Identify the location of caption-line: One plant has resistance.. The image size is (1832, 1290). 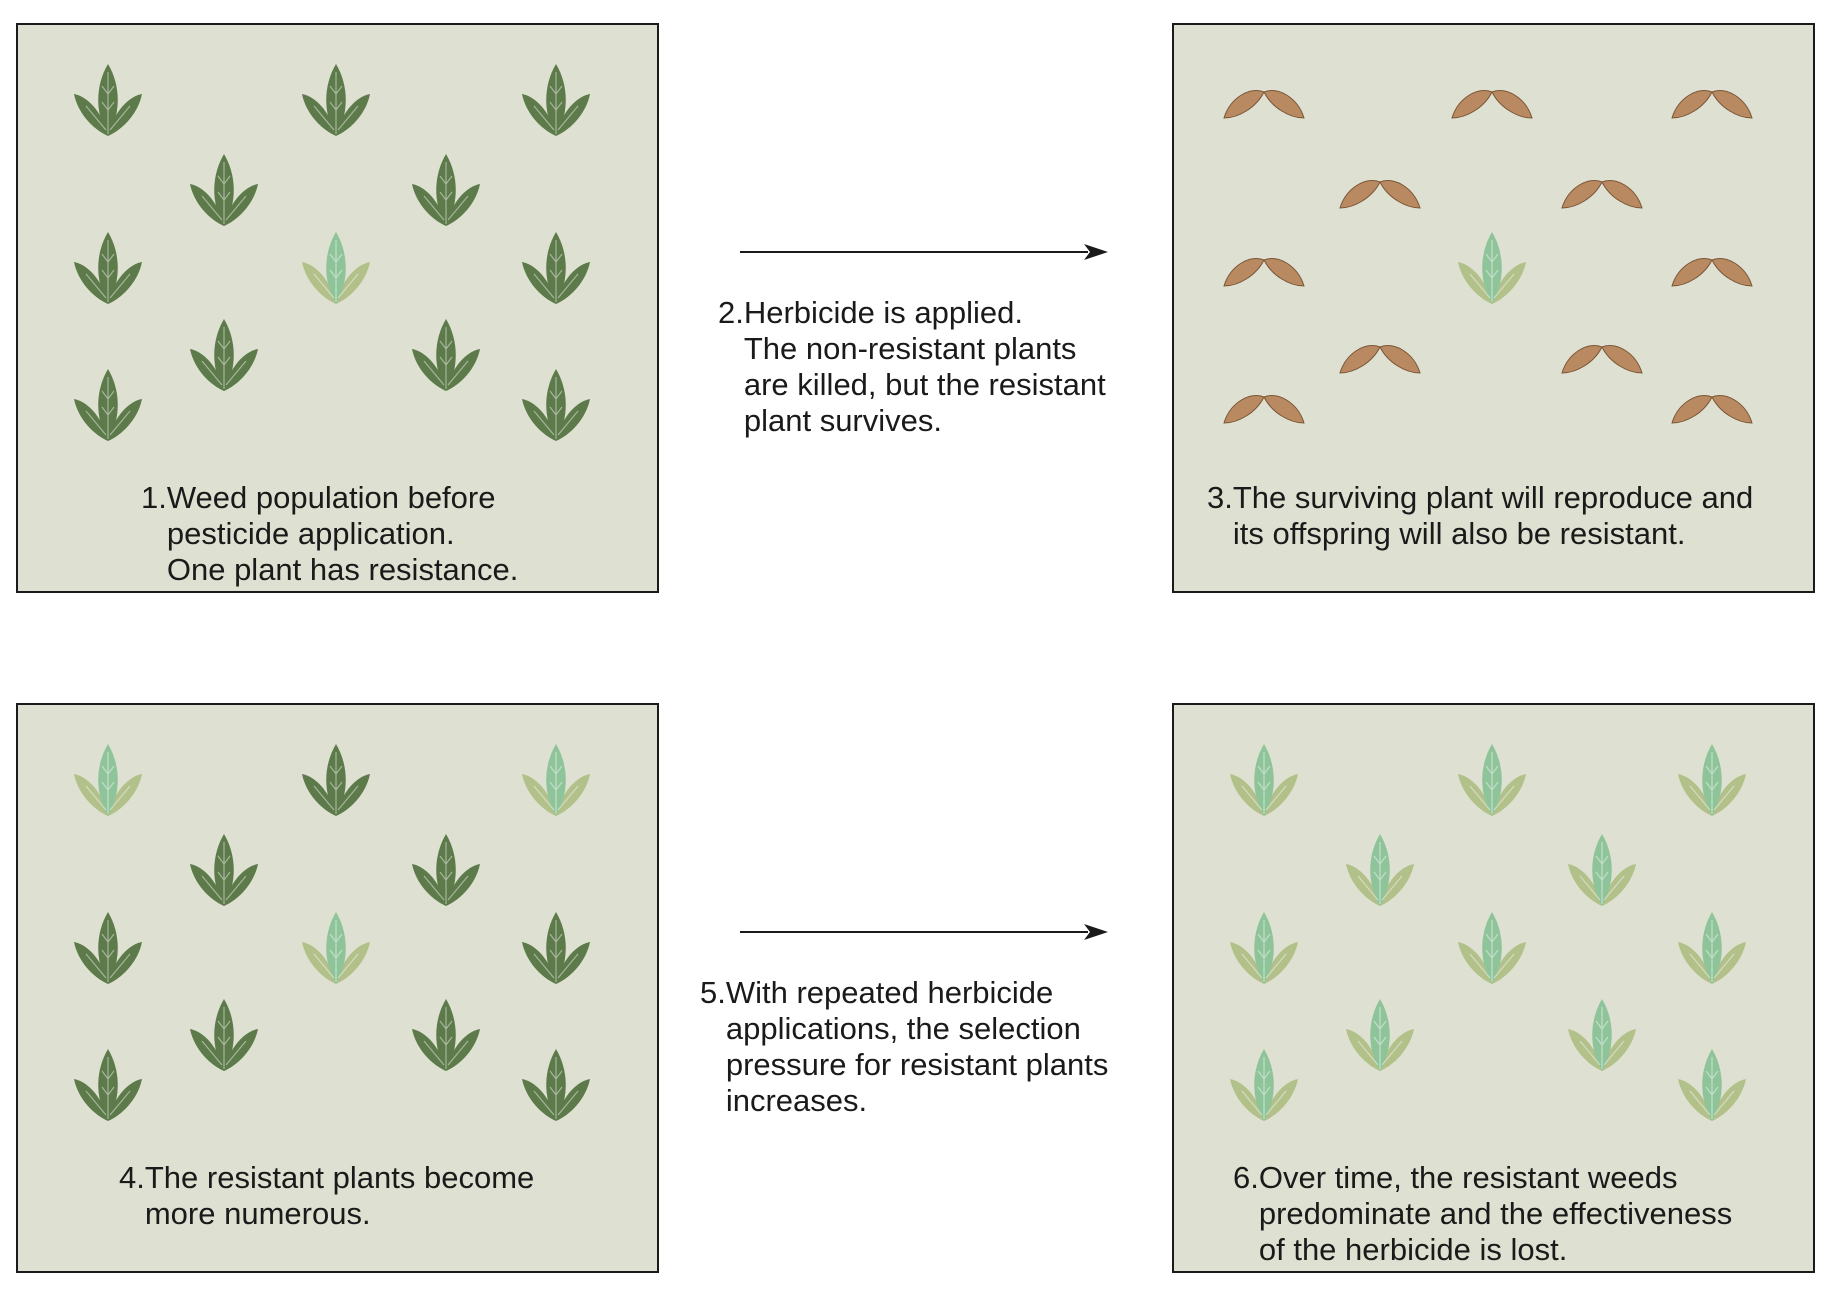
(342, 569).